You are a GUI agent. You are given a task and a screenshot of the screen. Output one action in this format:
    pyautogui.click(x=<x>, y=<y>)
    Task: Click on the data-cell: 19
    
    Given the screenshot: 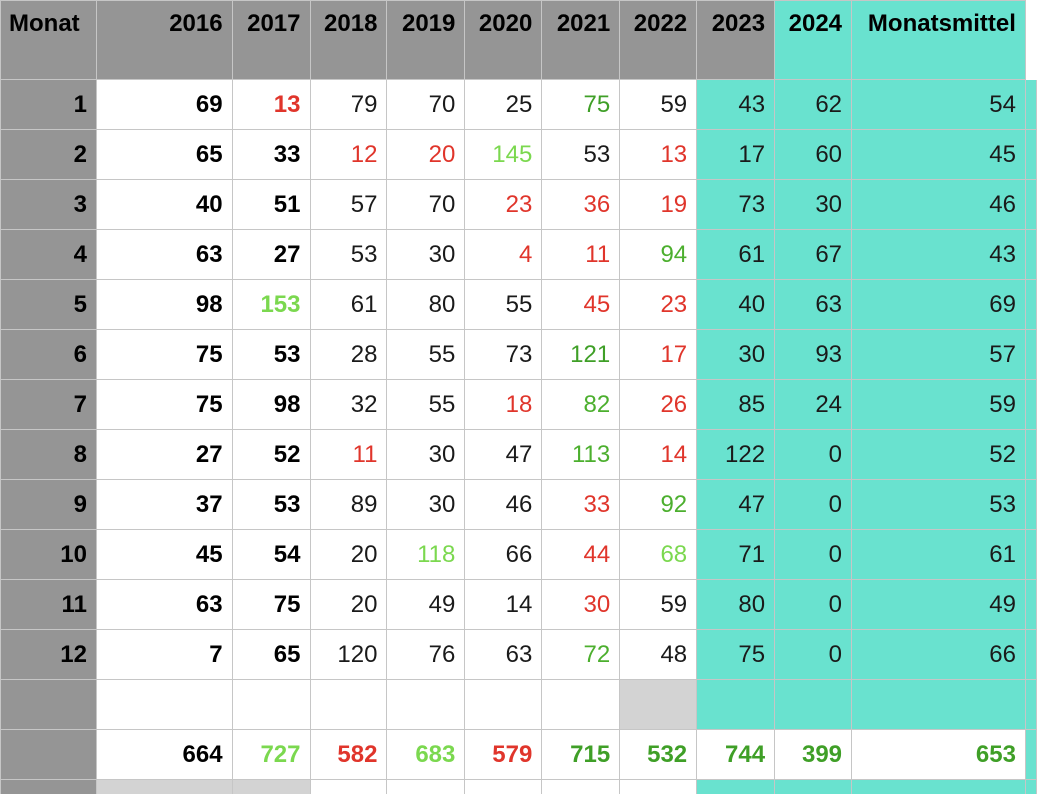 What is the action you would take?
    pyautogui.click(x=658, y=204)
    